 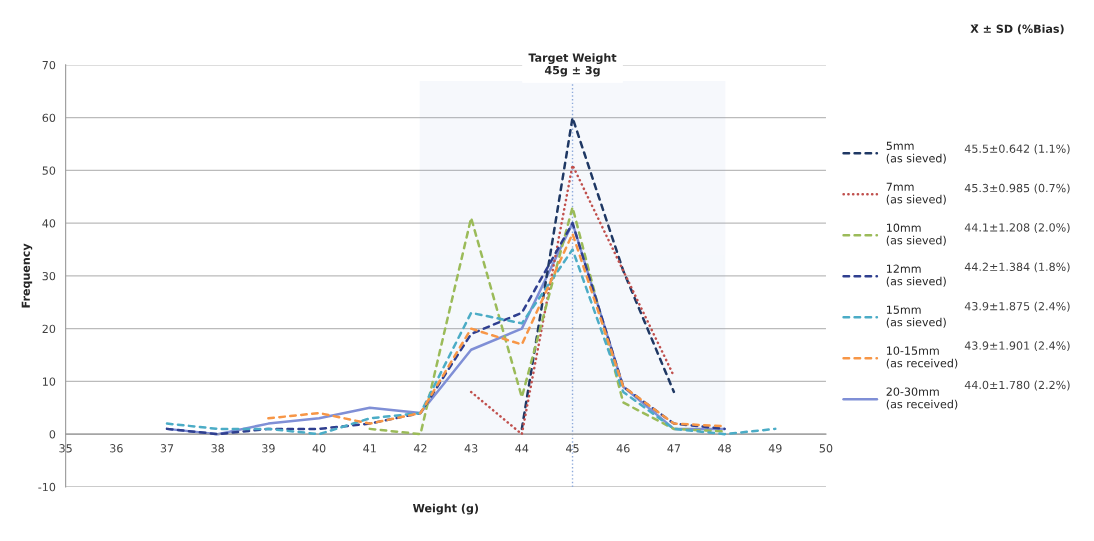 I want to click on legend-label: 12mm (as sieved), so click(x=916, y=275).